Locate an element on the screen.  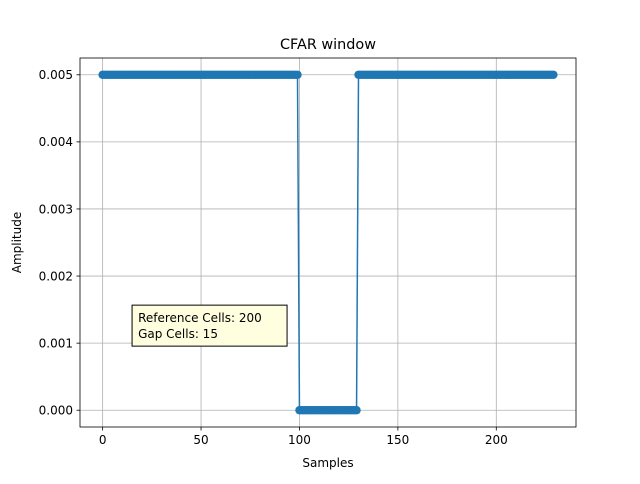
annotation-background is located at coordinates (209, 325).